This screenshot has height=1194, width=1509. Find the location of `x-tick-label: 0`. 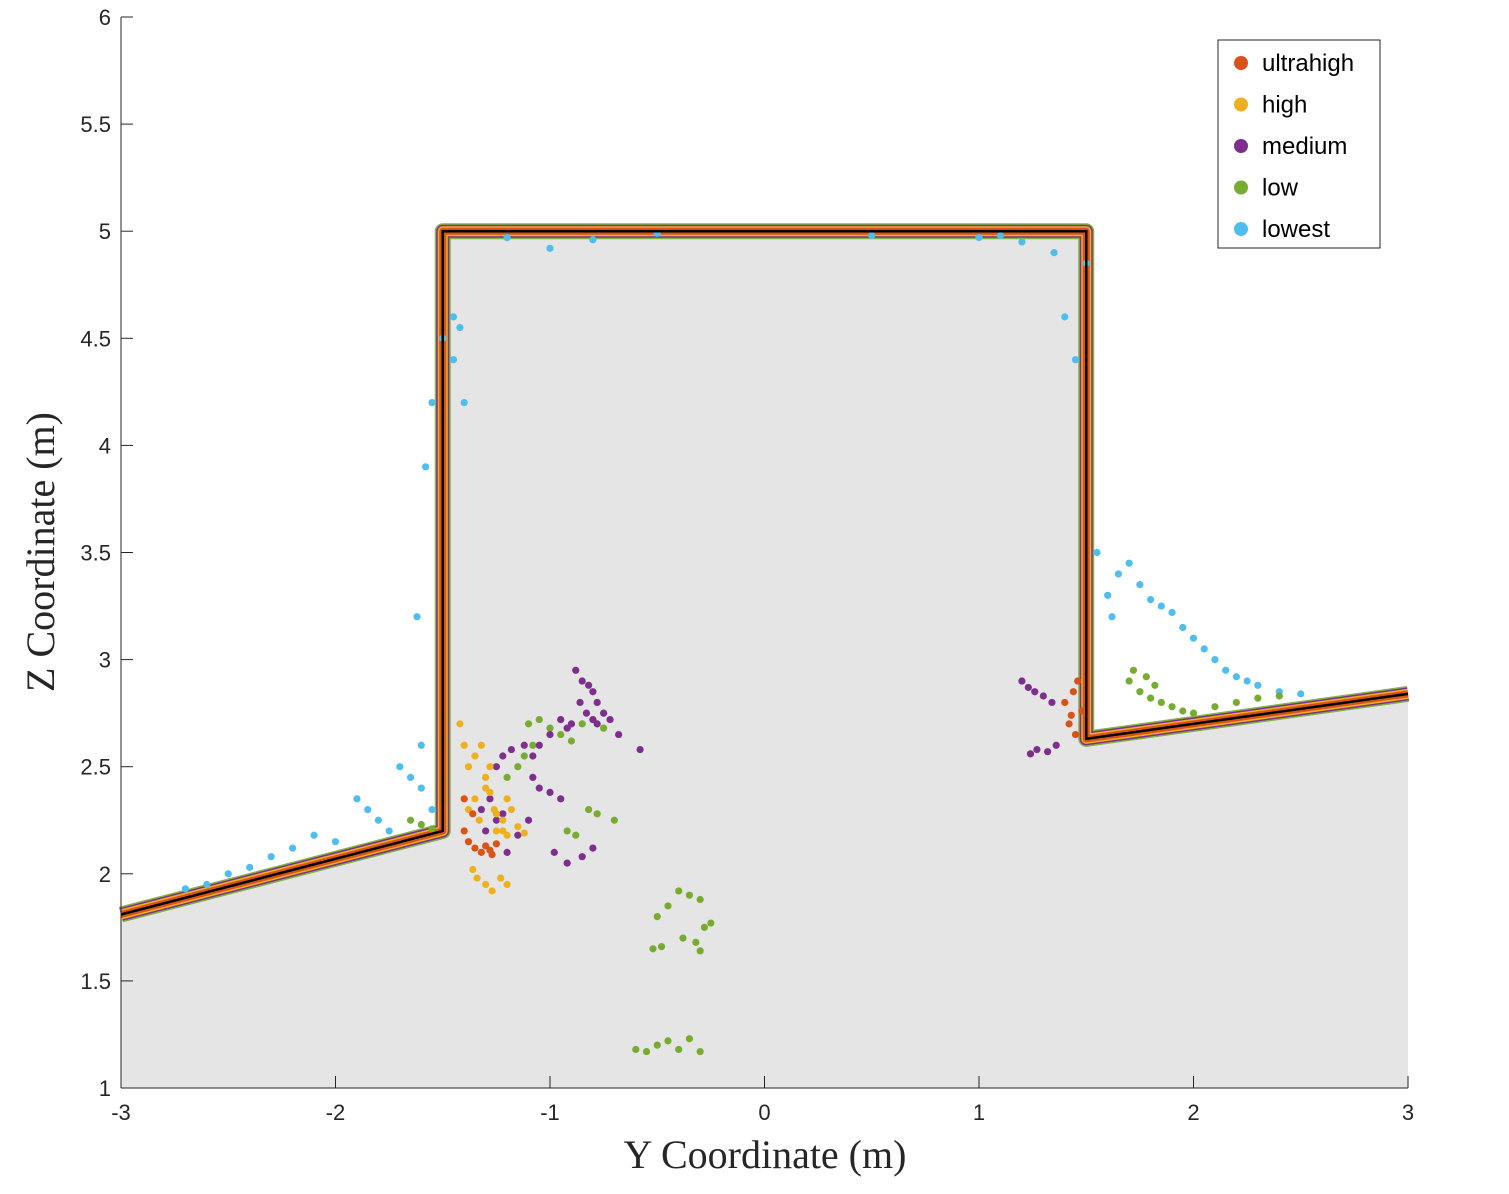

x-tick-label: 0 is located at coordinates (764, 1112).